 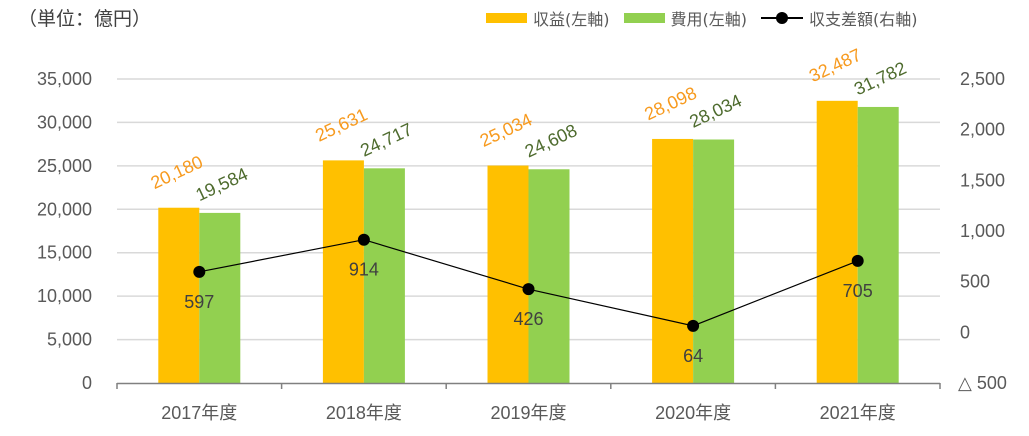 What do you see at coordinates (199, 302) in the screenshot?
I see `balance-label: 597` at bounding box center [199, 302].